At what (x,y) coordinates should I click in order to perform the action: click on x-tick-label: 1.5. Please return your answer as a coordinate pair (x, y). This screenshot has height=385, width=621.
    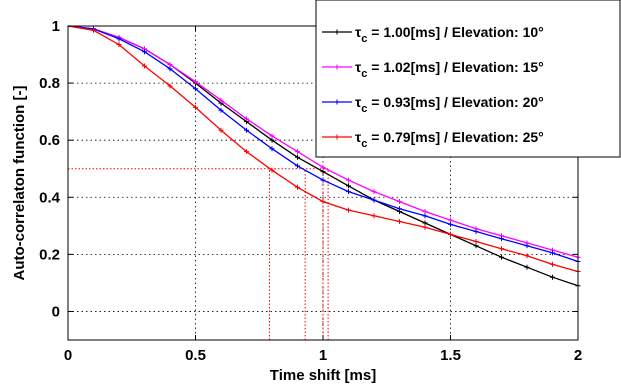
    Looking at the image, I should click on (450, 355).